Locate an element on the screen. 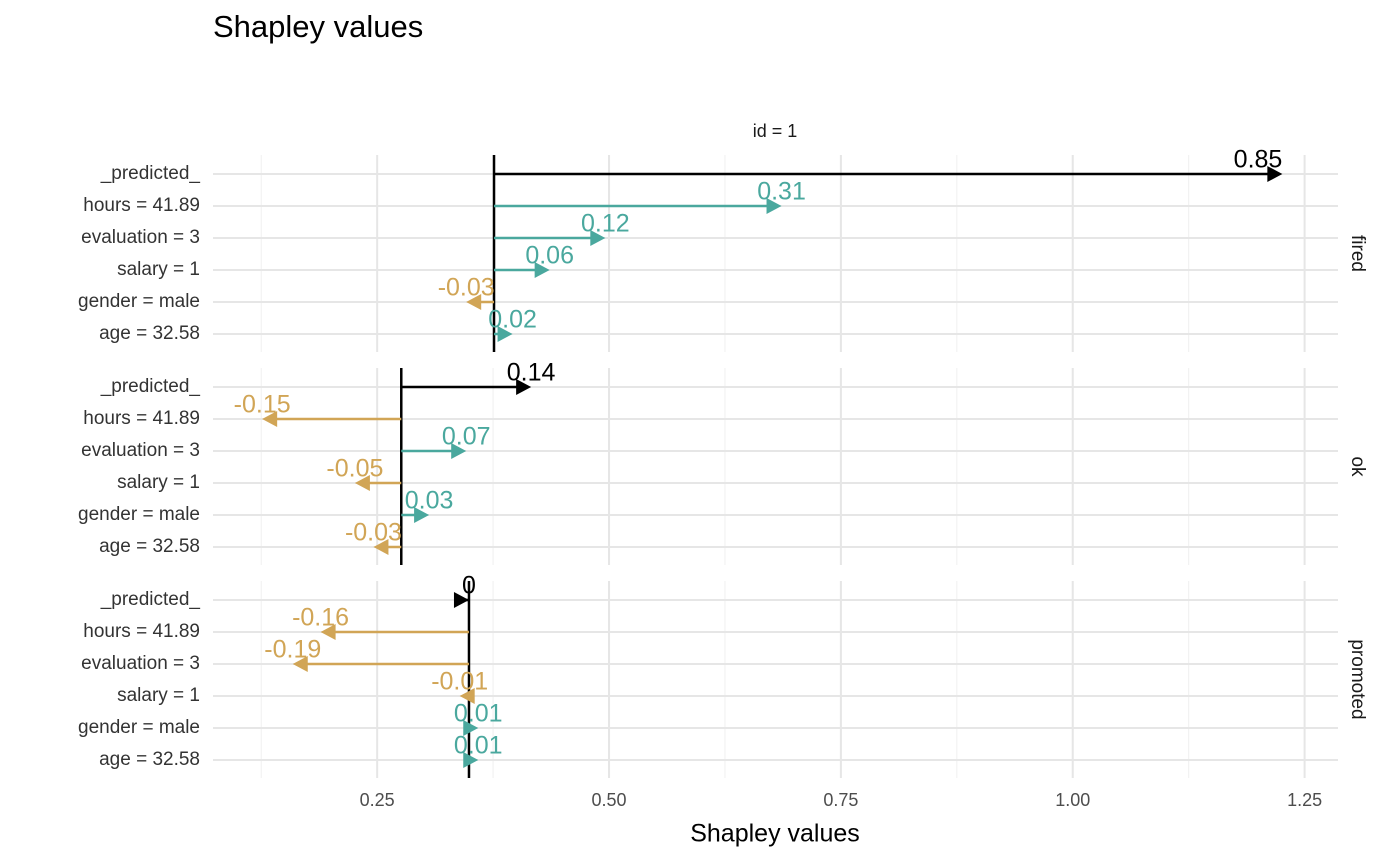 This screenshot has width=1400, height=865. x-tick-label: 0.25 is located at coordinates (377, 800).